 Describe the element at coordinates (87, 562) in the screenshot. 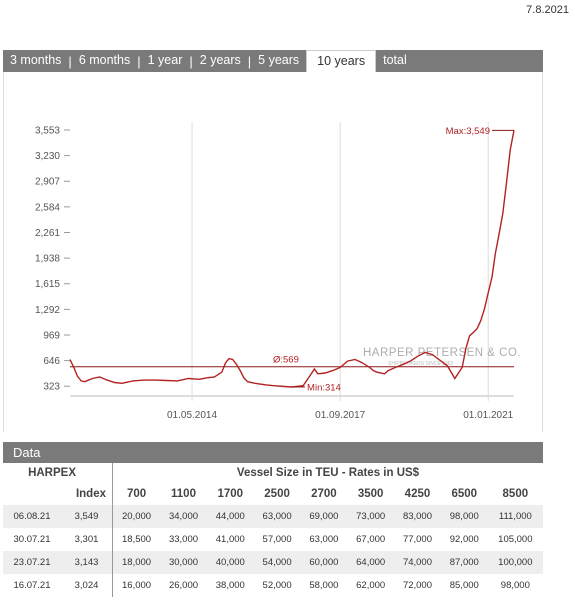

I see `row-index-value: 3,143` at that location.